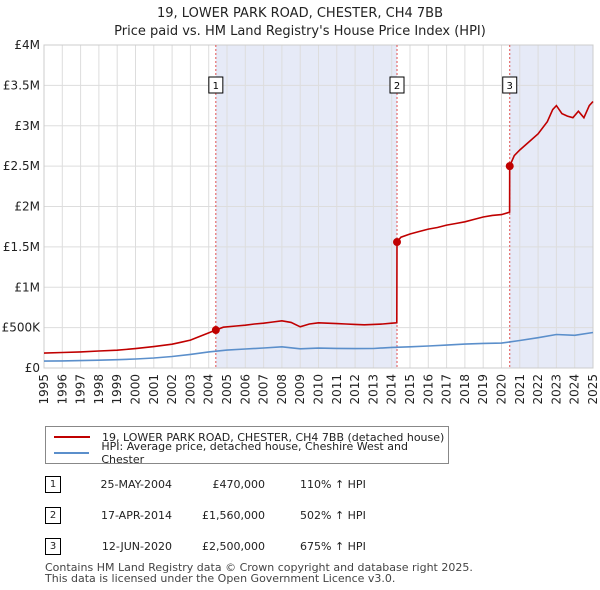 The height and width of the screenshot is (590, 600). I want to click on x-tick-label: 2016, so click(428, 389).